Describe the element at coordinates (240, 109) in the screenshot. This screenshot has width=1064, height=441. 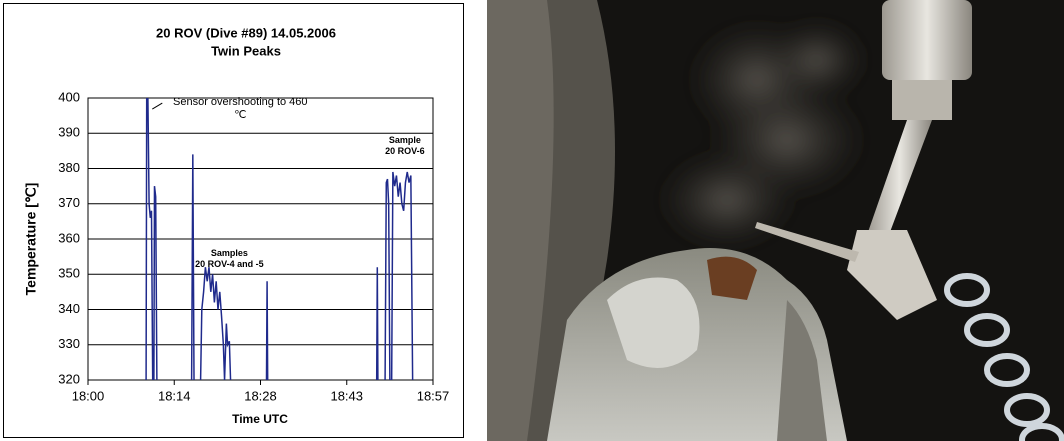
I see `annotation: Sensor overshooting to 460 ℃` at that location.